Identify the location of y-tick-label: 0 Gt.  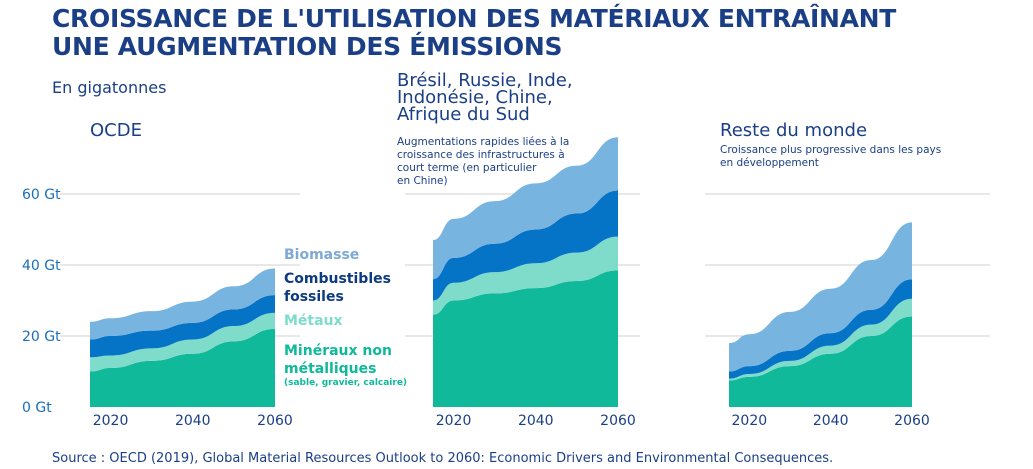
(37, 408).